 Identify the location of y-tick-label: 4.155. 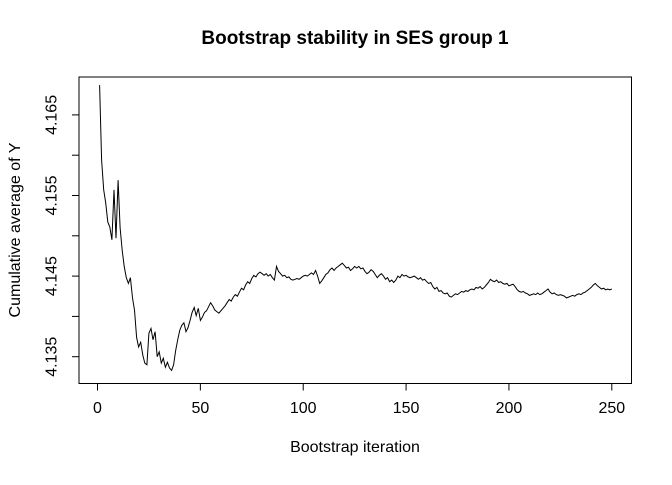
(52, 195).